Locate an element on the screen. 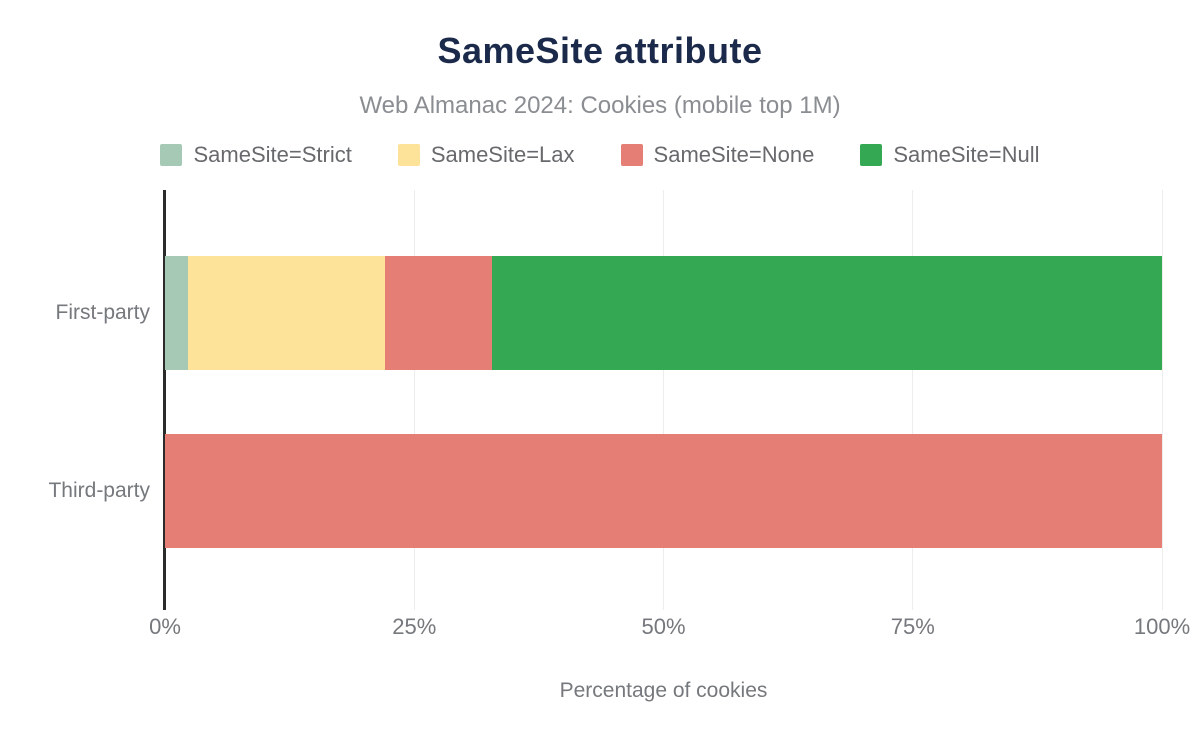 Image resolution: width=1200 pixels, height=742 pixels. legend-item: SameSite=None is located at coordinates (717, 155).